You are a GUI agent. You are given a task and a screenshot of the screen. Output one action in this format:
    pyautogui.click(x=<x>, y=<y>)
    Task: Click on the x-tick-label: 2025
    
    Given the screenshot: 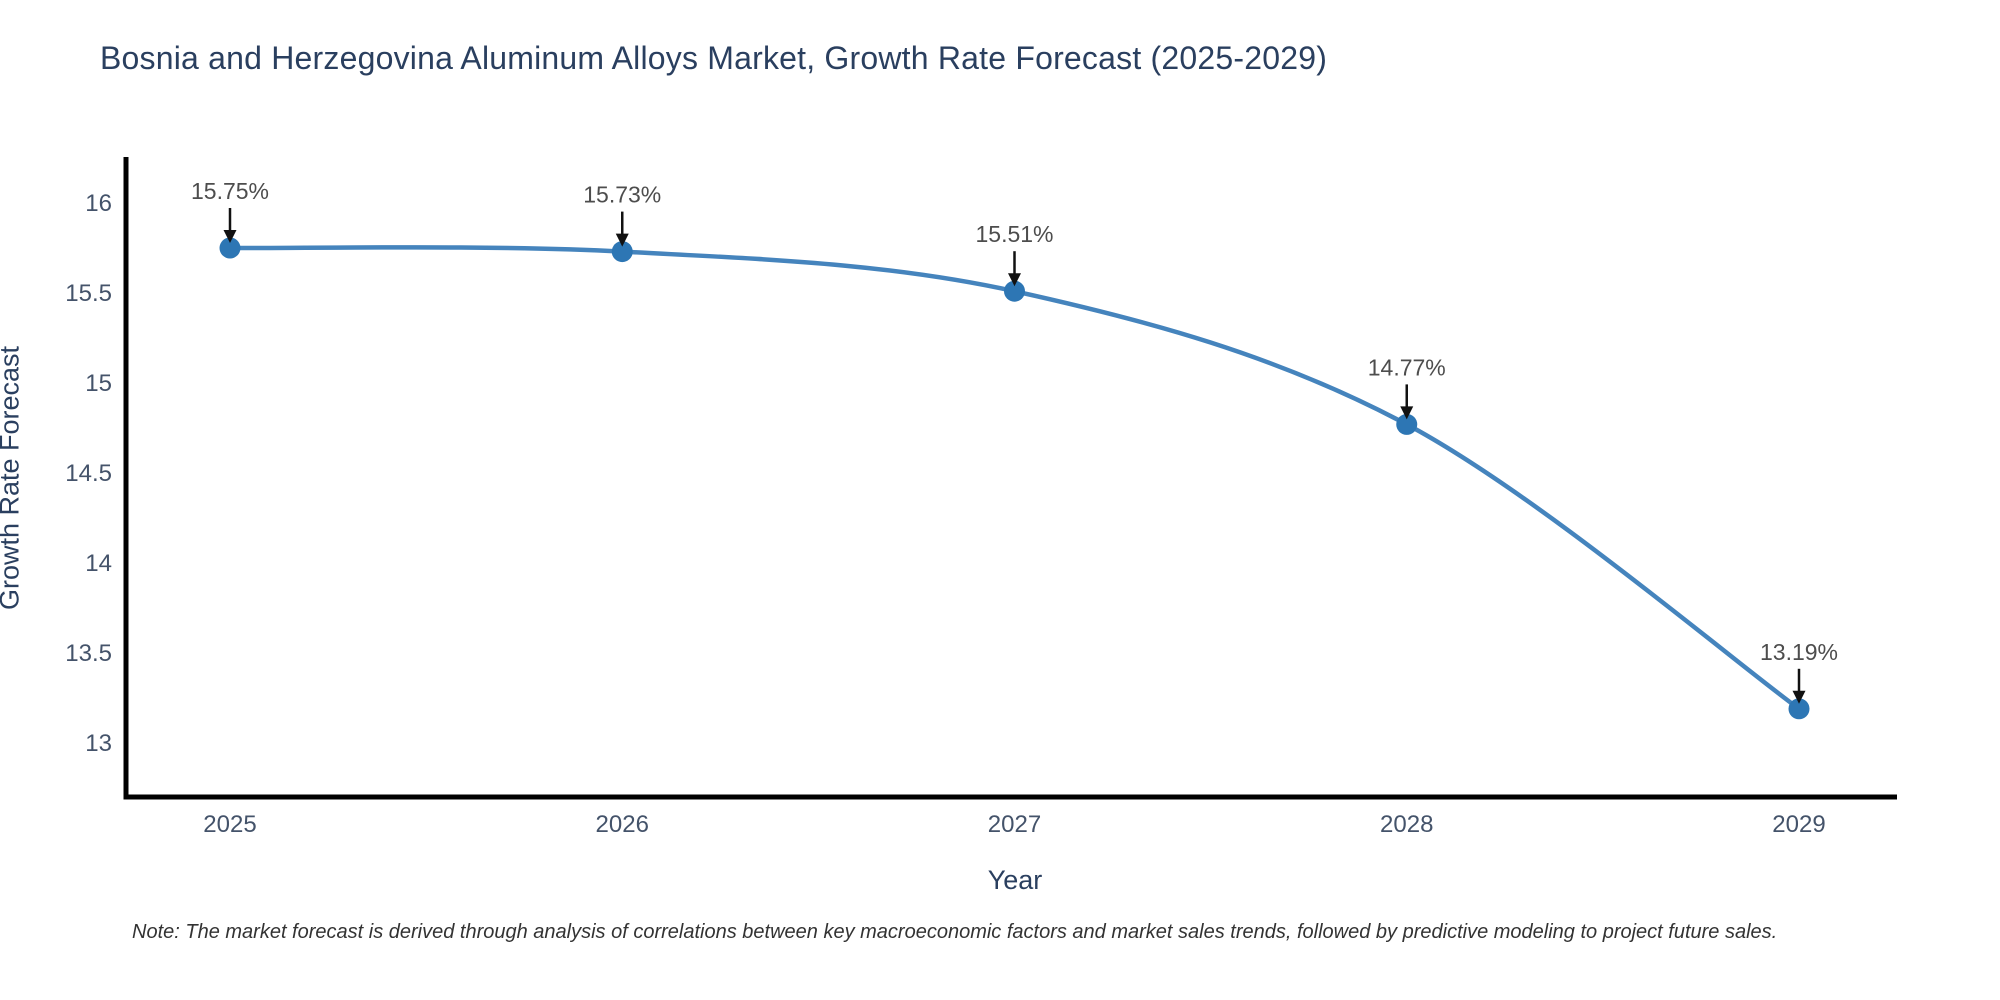 What is the action you would take?
    pyautogui.click(x=229, y=824)
    